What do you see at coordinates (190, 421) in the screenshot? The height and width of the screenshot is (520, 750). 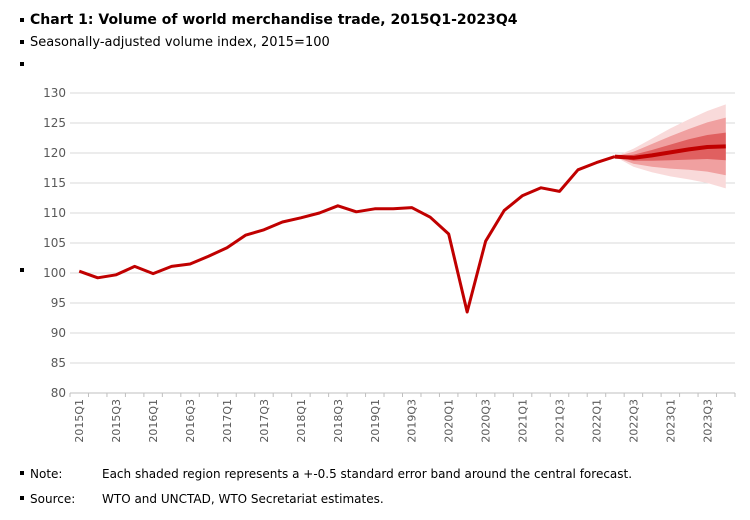 I see `x-tick-label: 2016Q3` at bounding box center [190, 421].